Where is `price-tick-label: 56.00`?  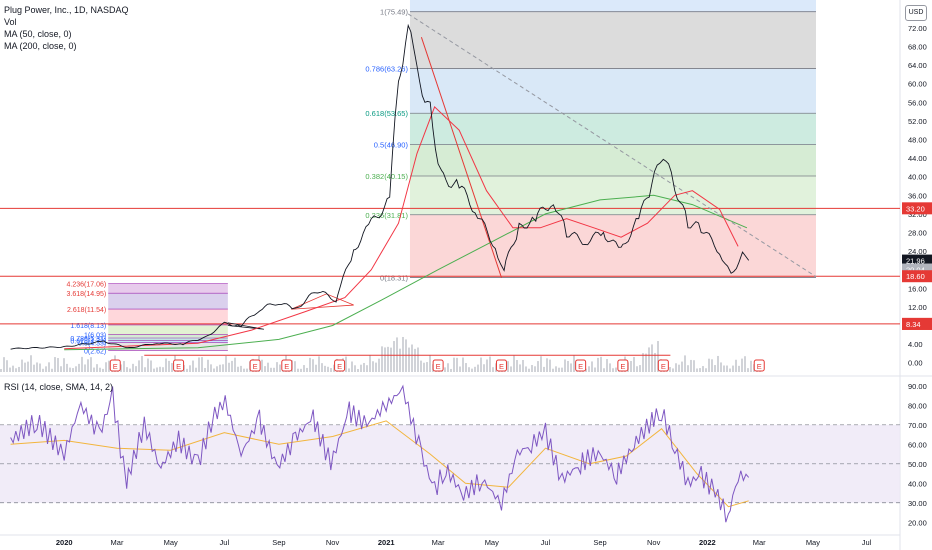
price-tick-label: 56.00 is located at coordinates (917, 102).